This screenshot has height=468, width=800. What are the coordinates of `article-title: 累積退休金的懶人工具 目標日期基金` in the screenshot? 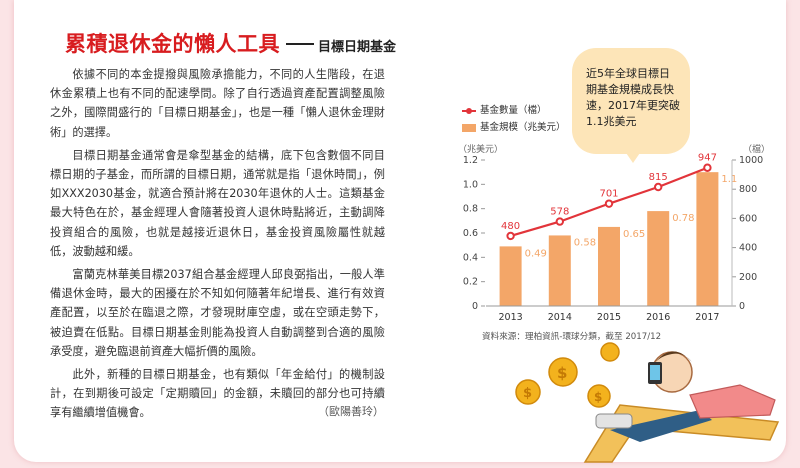 It's located at (230, 43).